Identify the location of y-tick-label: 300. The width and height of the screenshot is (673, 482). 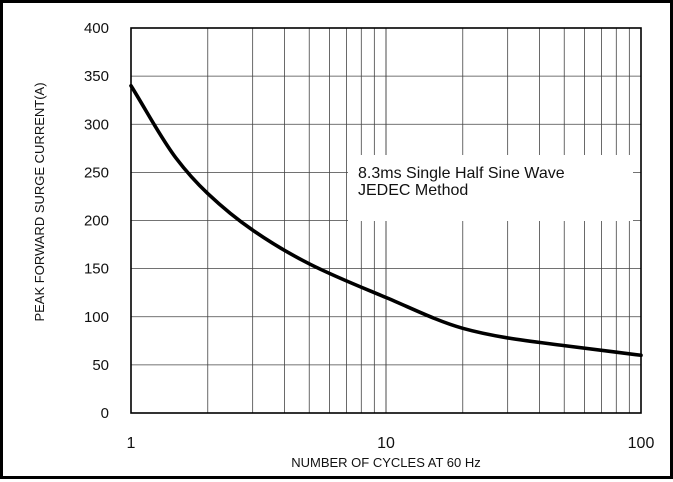
(96, 124).